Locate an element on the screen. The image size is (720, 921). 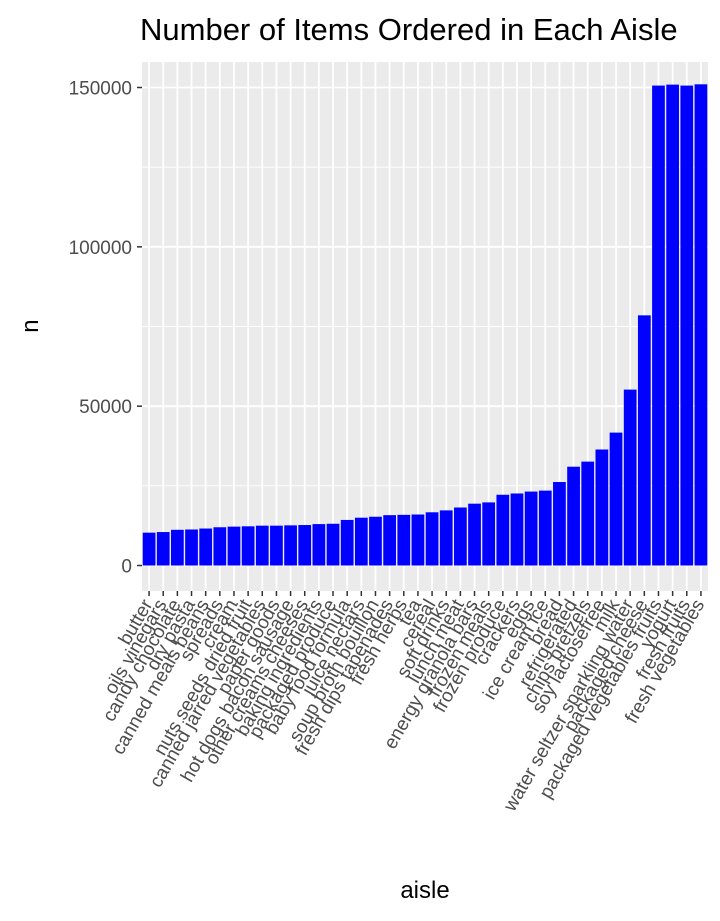
y-tick-label: 50000 is located at coordinates (105, 407).